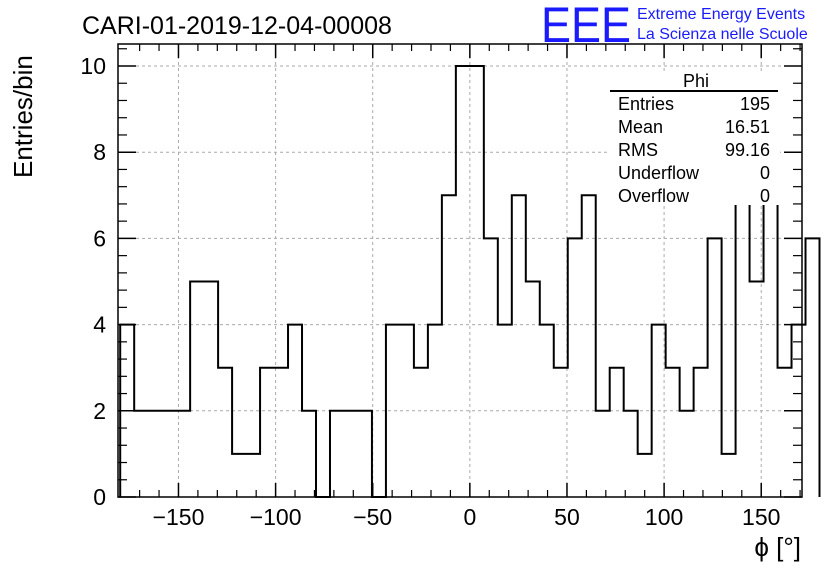  What do you see at coordinates (747, 150) in the screenshot?
I see `stat-value-rms: 99.16` at bounding box center [747, 150].